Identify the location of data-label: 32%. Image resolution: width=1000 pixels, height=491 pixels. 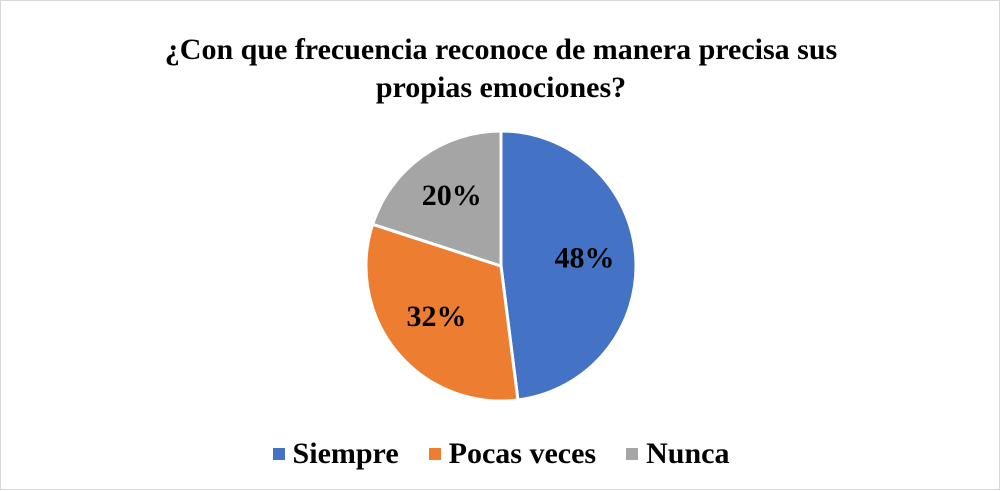
(437, 316).